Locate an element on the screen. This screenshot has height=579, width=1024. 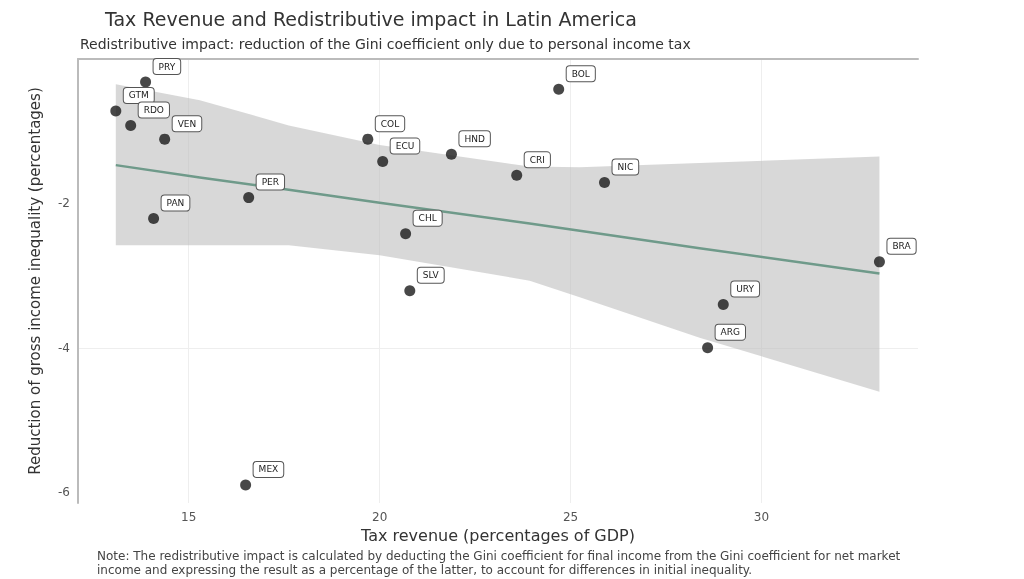
x-axis-title: Tax revenue (percentages of GDP) is located at coordinates (497, 536).